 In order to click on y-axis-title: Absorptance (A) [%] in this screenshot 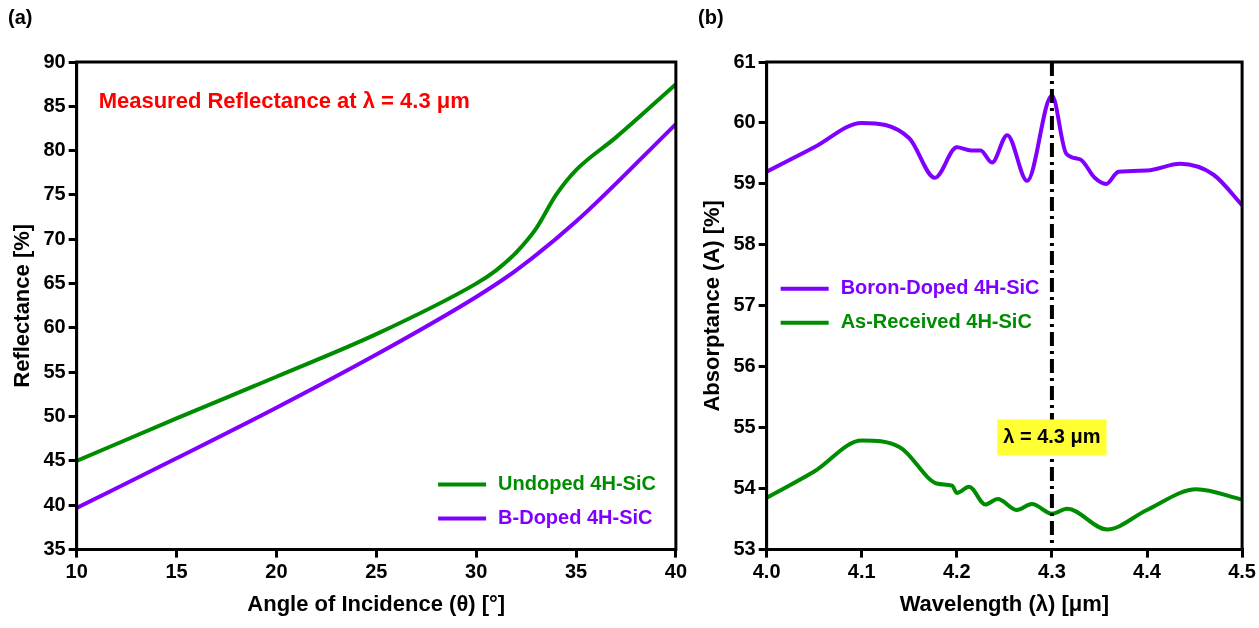, I will do `click(712, 306)`.